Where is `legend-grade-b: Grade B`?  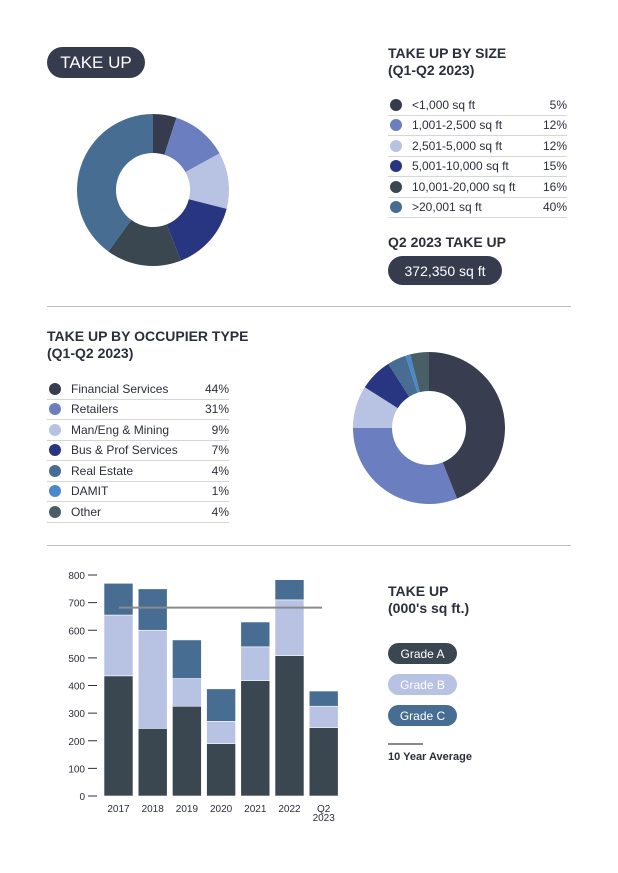
legend-grade-b: Grade B is located at coordinates (422, 684).